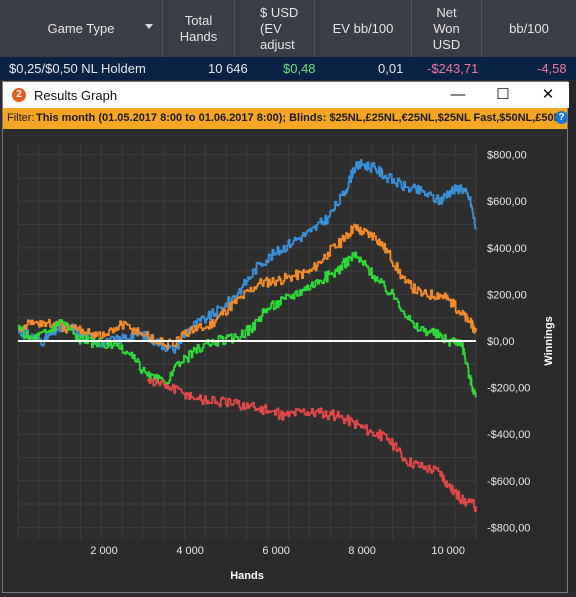  Describe the element at coordinates (21, 118) in the screenshot. I see `filter-label: Filter:` at that location.